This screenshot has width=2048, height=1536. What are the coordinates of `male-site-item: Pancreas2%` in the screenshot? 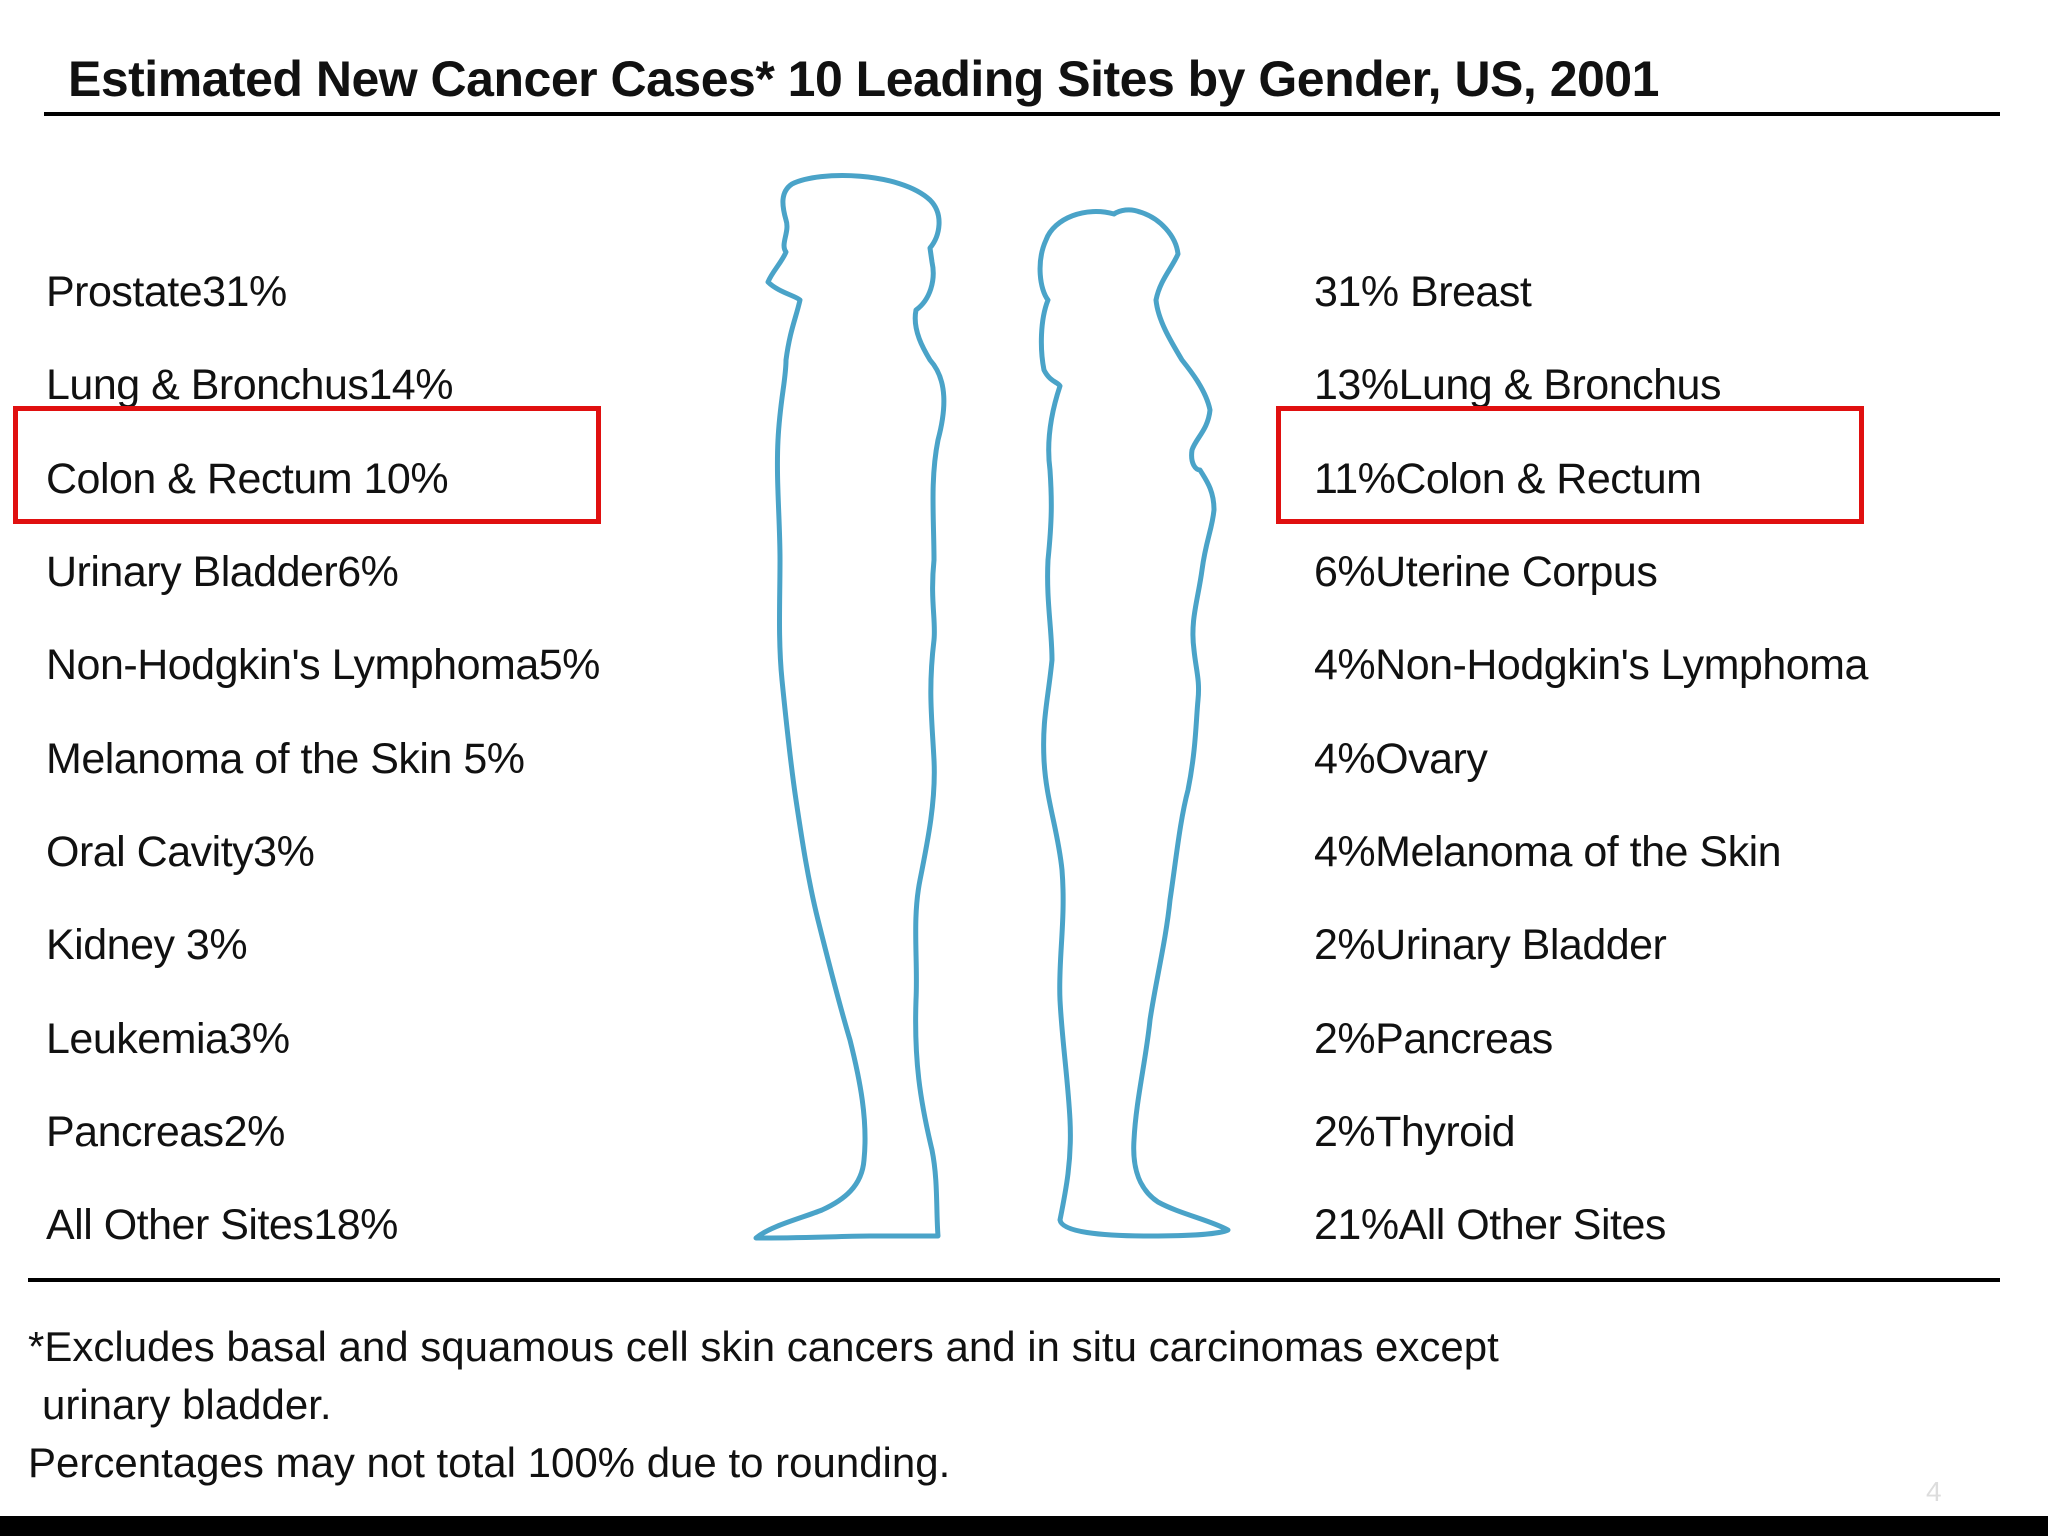 It's located at (165, 1131).